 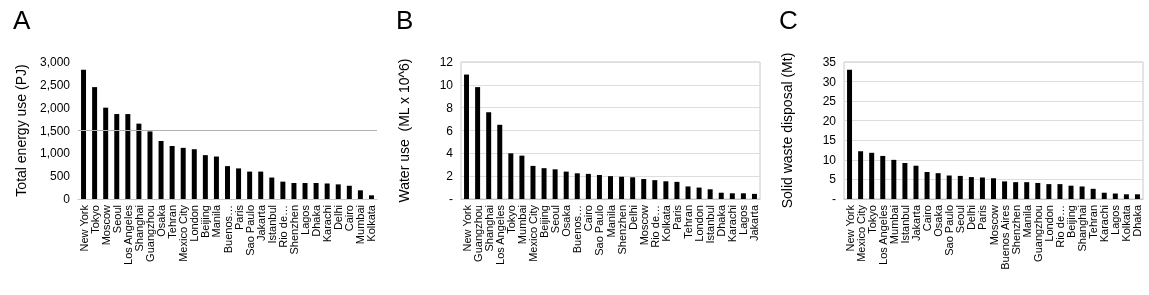 What do you see at coordinates (927, 218) in the screenshot?
I see `x-tick-label: Cairo` at bounding box center [927, 218].